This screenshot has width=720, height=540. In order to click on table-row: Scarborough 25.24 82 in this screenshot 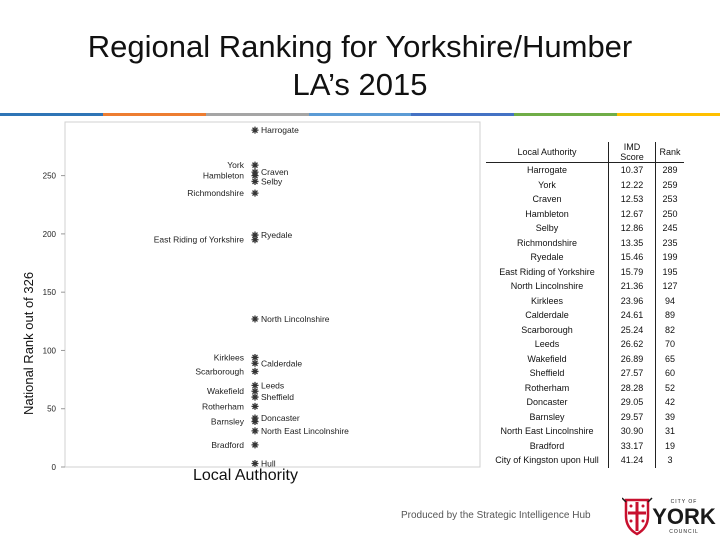, I will do `click(585, 329)`.